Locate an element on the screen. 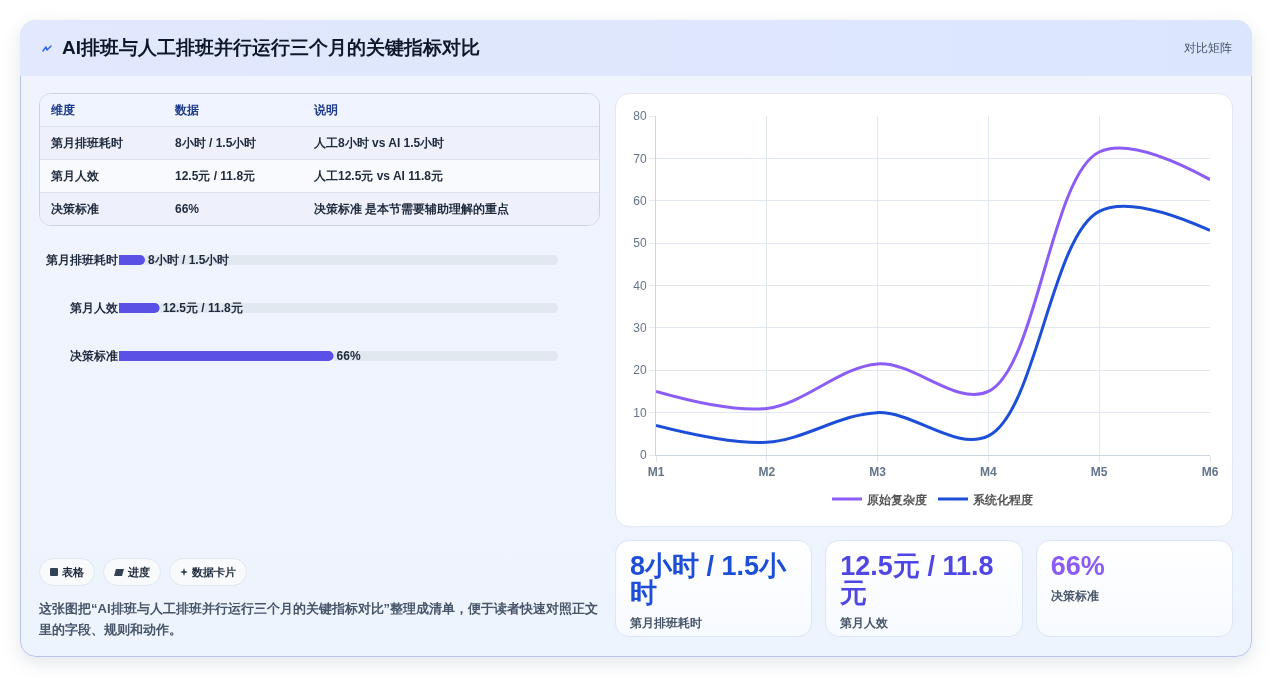  text: 说明 is located at coordinates (326, 110).